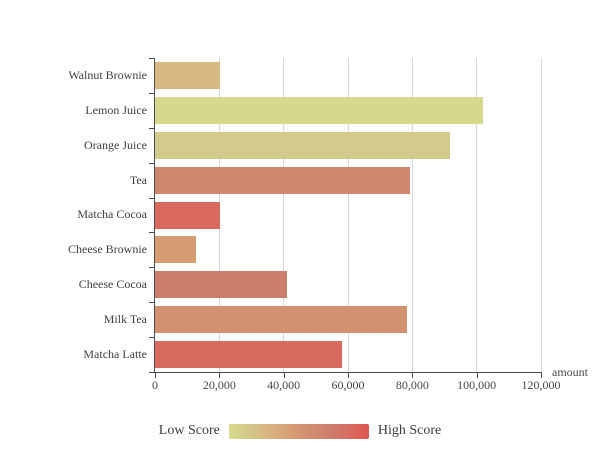 This screenshot has width=600, height=450. Describe the element at coordinates (115, 144) in the screenshot. I see `category-label-orange-juice: Orange Juice` at that location.